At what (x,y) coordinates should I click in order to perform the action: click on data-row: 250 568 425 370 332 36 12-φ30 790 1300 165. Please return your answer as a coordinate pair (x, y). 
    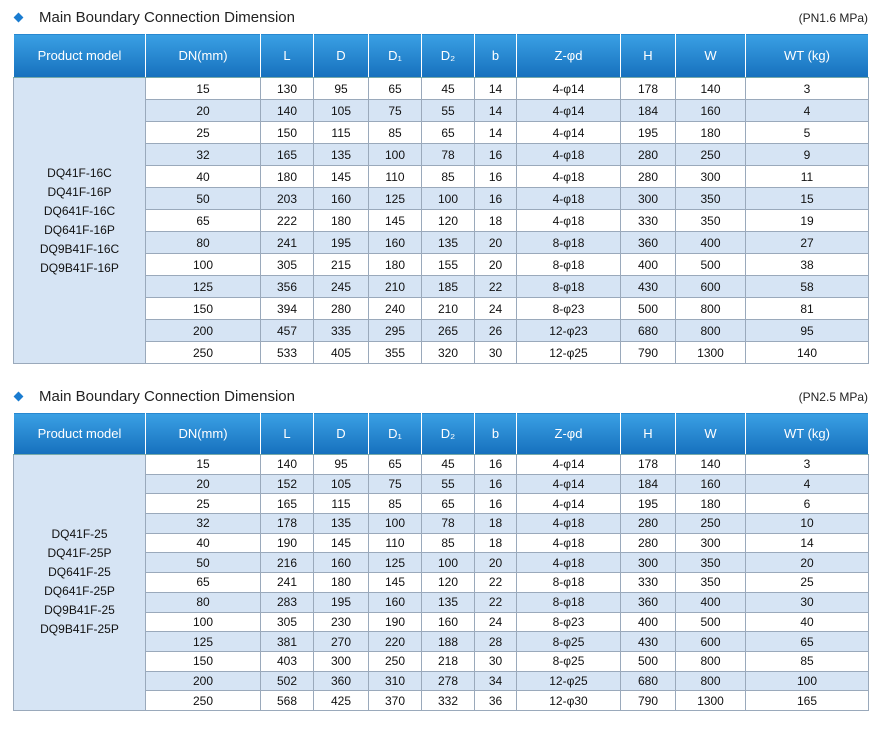
    Looking at the image, I should click on (441, 700).